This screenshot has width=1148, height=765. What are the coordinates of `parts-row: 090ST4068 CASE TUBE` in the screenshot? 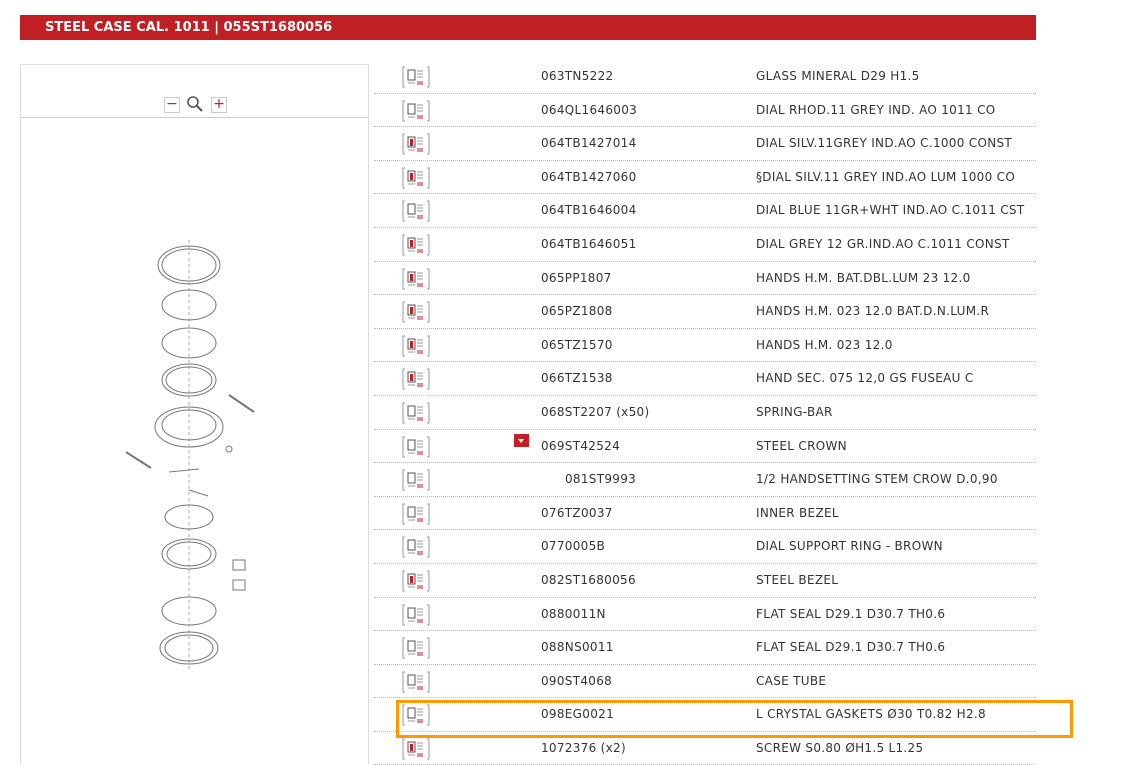 It's located at (705, 682).